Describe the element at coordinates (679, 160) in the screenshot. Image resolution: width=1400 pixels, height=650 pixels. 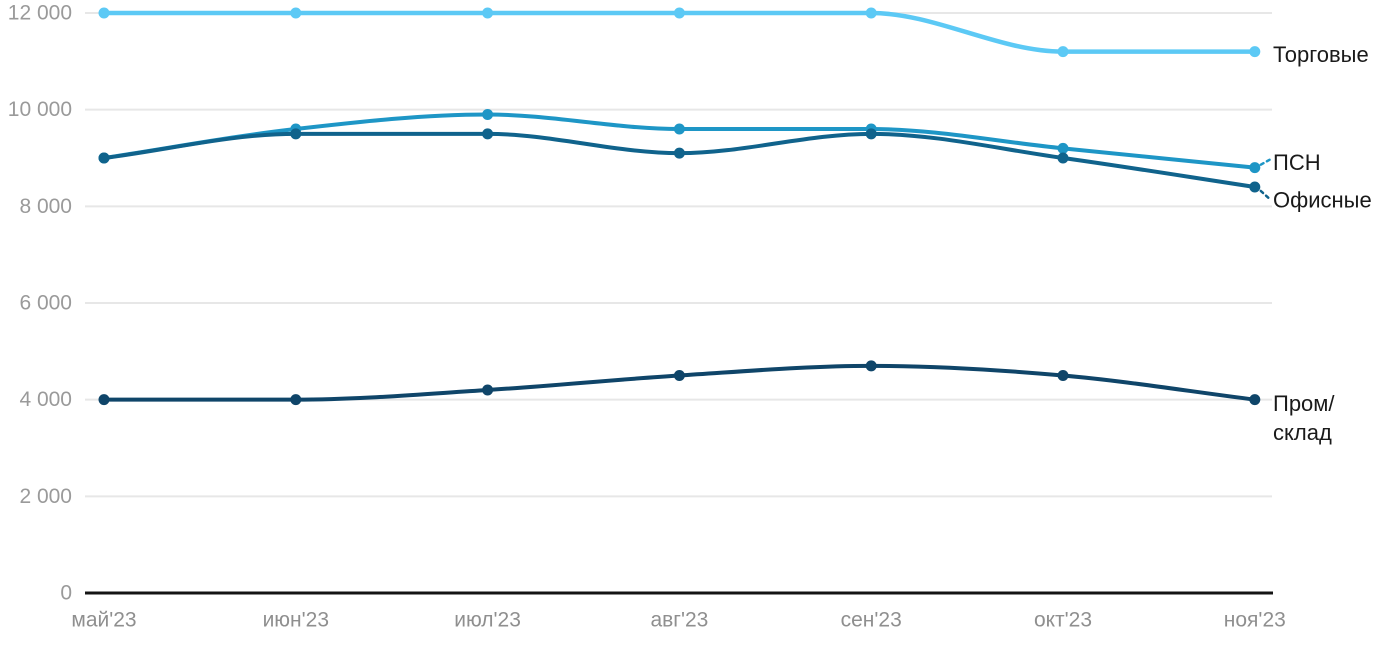
I see `series-line-Офисные` at that location.